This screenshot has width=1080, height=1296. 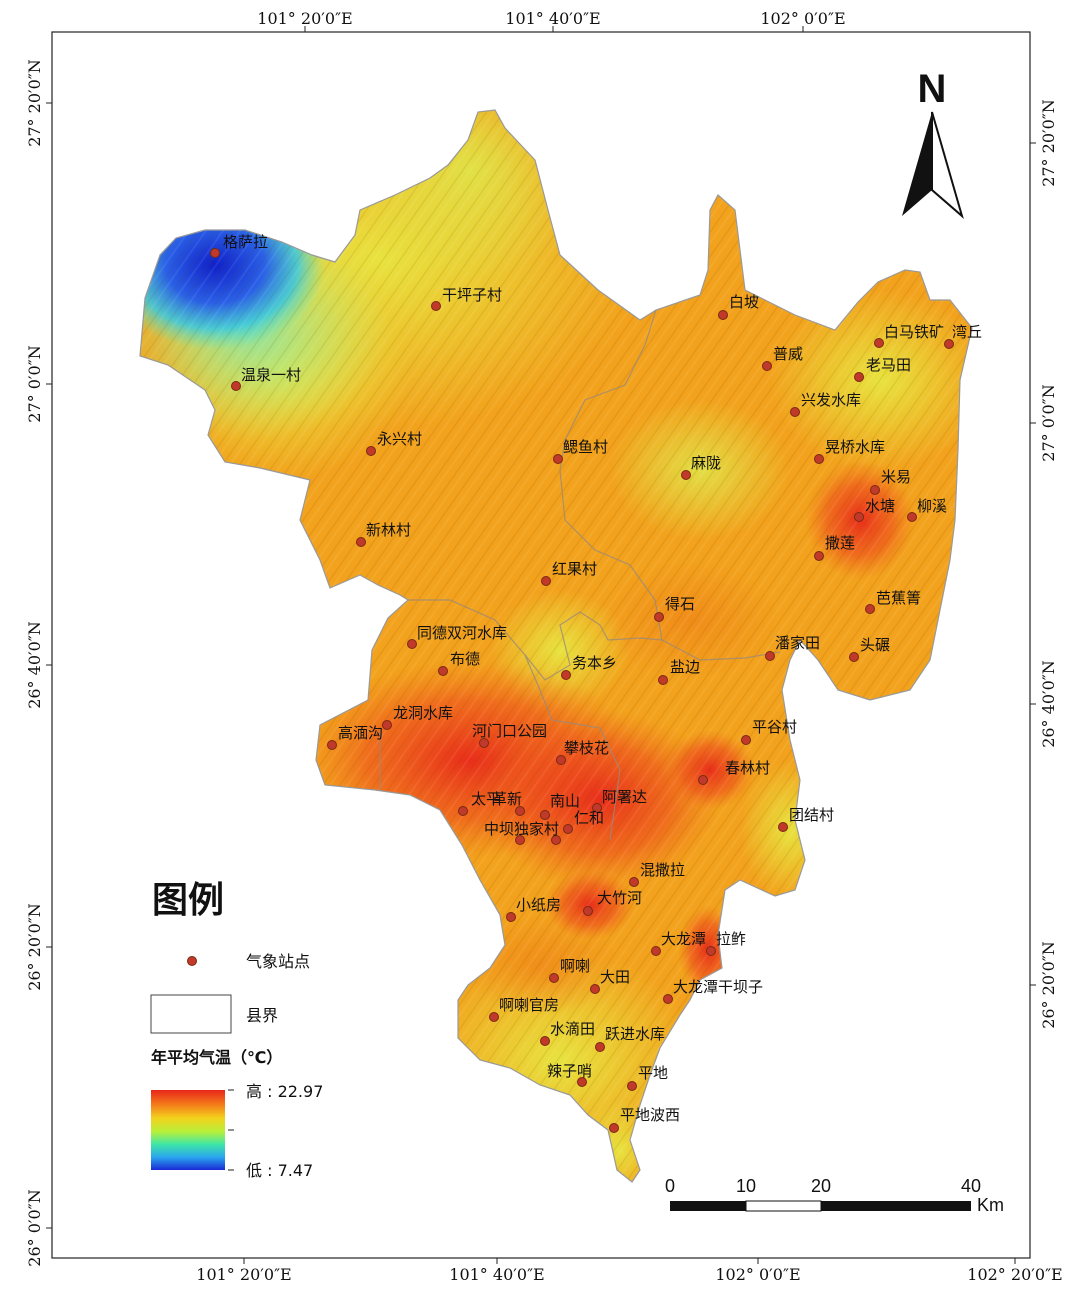 What do you see at coordinates (565, 801) in the screenshot?
I see `station-label: 南山` at bounding box center [565, 801].